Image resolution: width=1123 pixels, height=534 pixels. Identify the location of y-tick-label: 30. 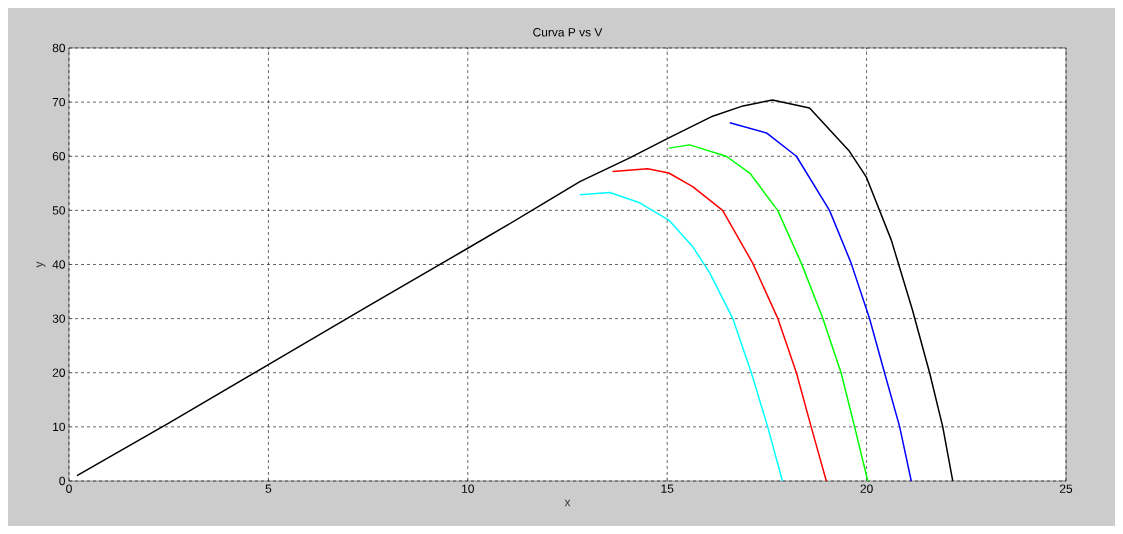
(59, 318).